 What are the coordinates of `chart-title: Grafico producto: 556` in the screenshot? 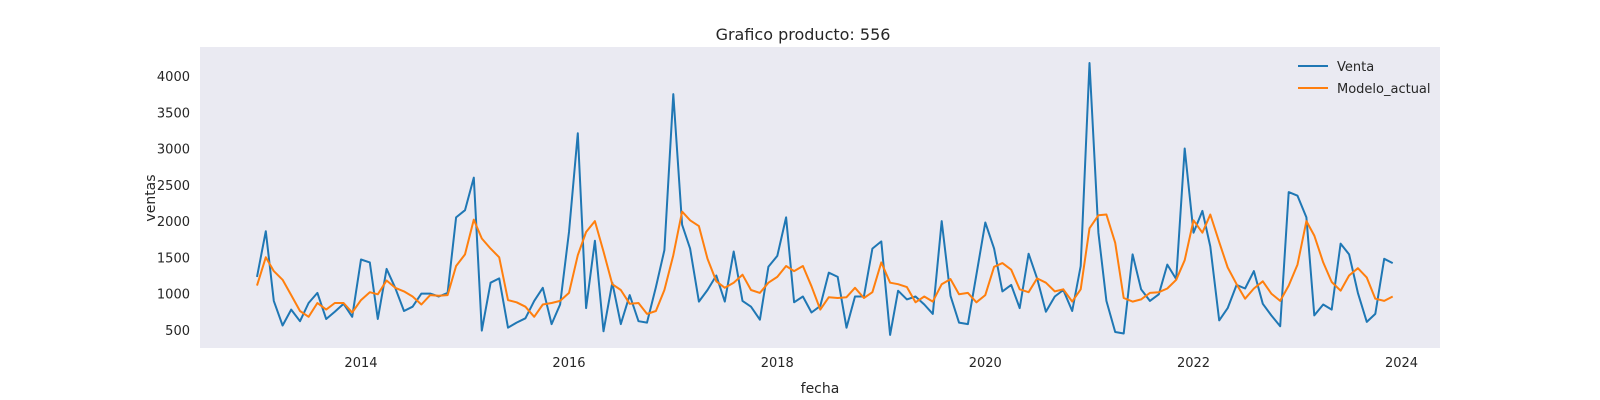 It's located at (803, 34).